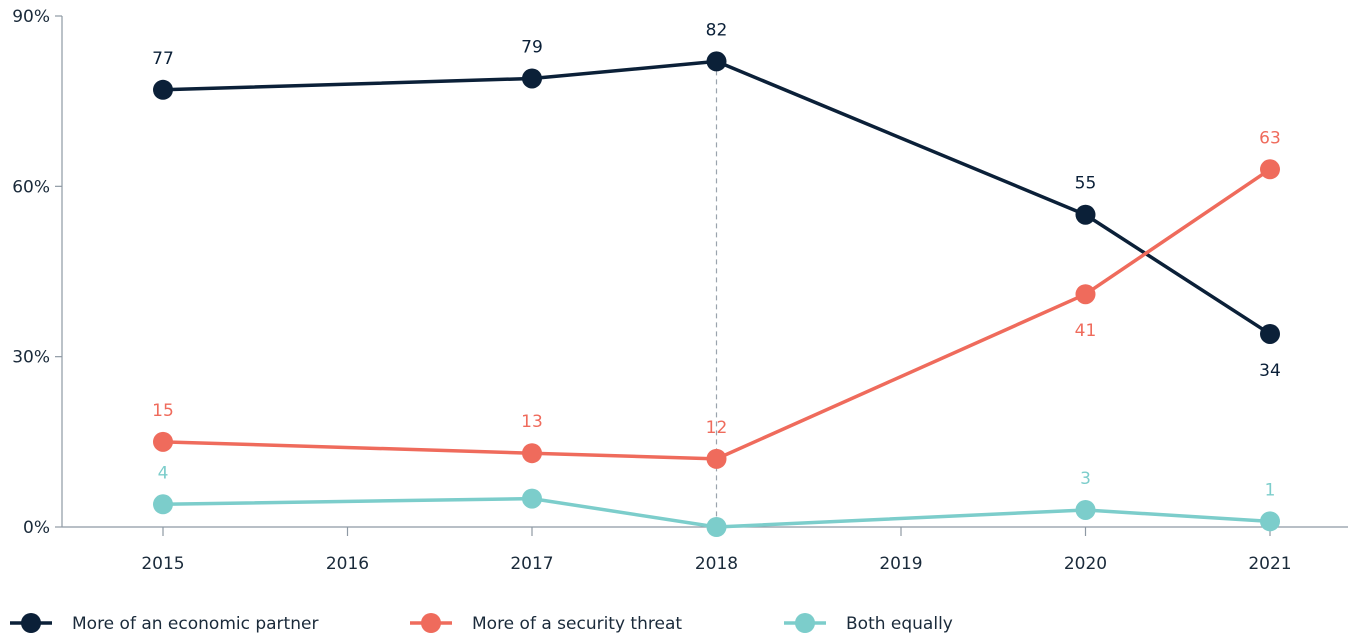 The height and width of the screenshot is (635, 1365). Describe the element at coordinates (1270, 490) in the screenshot. I see `data-label: 1` at that location.